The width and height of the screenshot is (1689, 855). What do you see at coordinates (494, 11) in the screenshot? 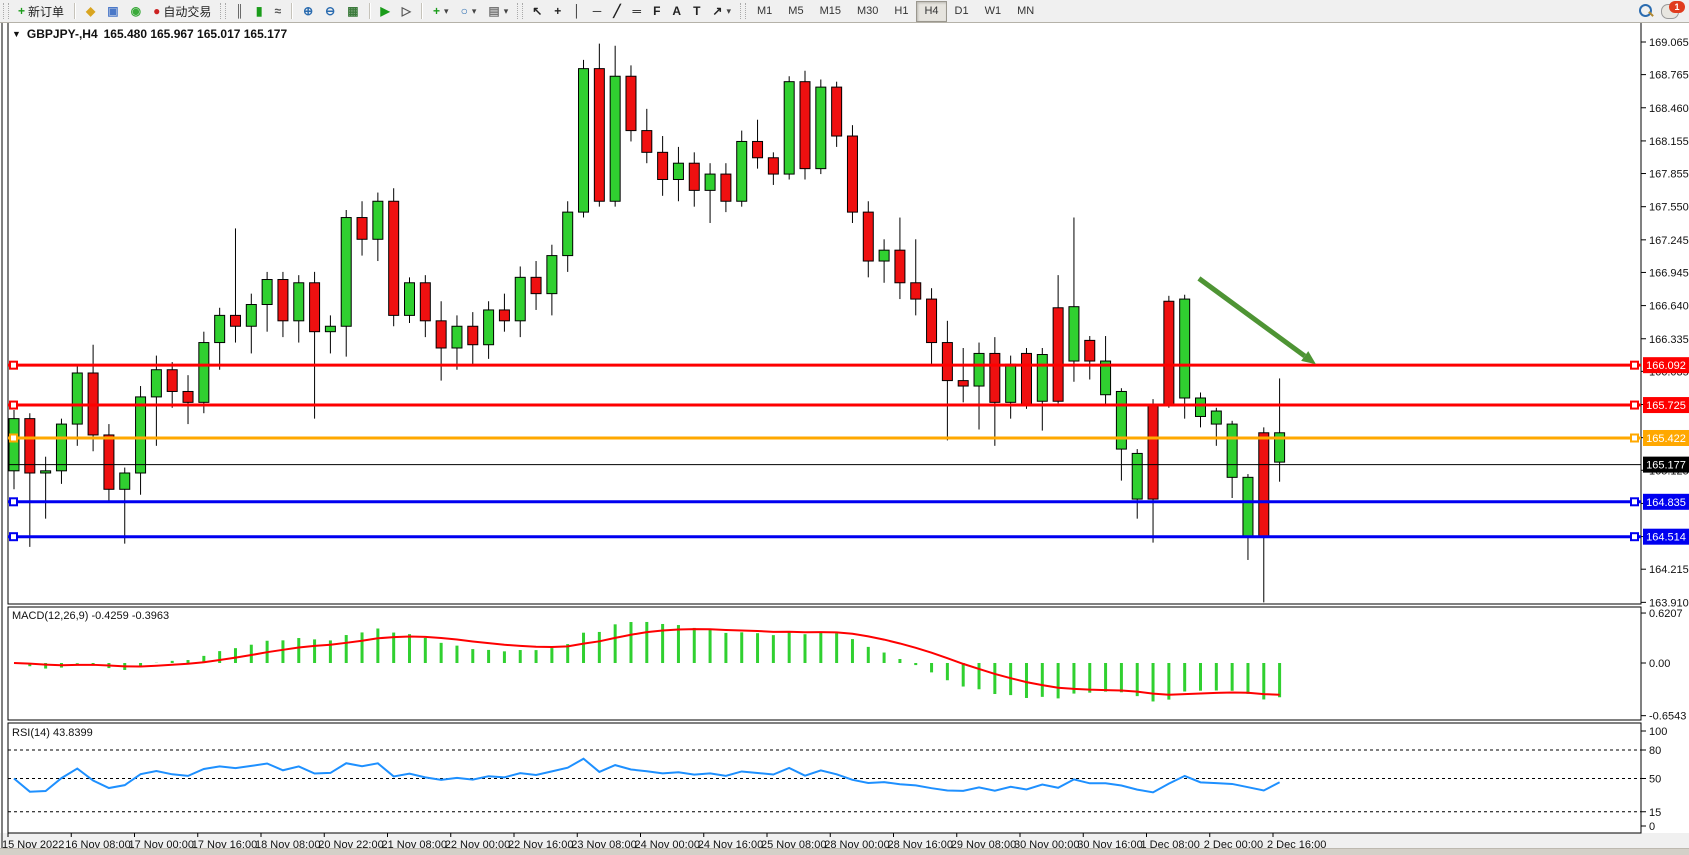
I see `template-icon: ▤` at bounding box center [494, 11].